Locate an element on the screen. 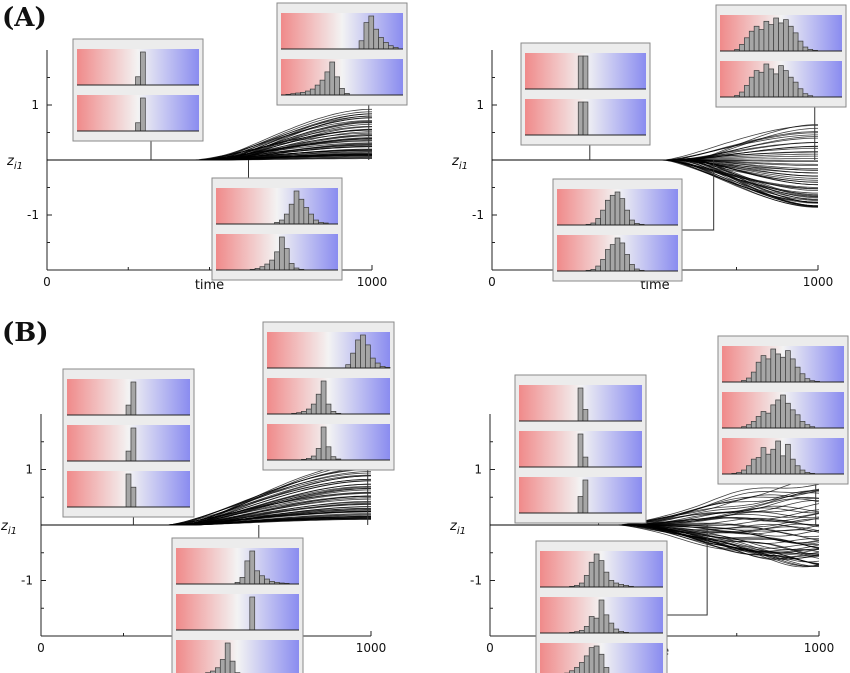 This screenshot has width=850, height=673. y-tick-label: 1 is located at coordinates (29, 470).